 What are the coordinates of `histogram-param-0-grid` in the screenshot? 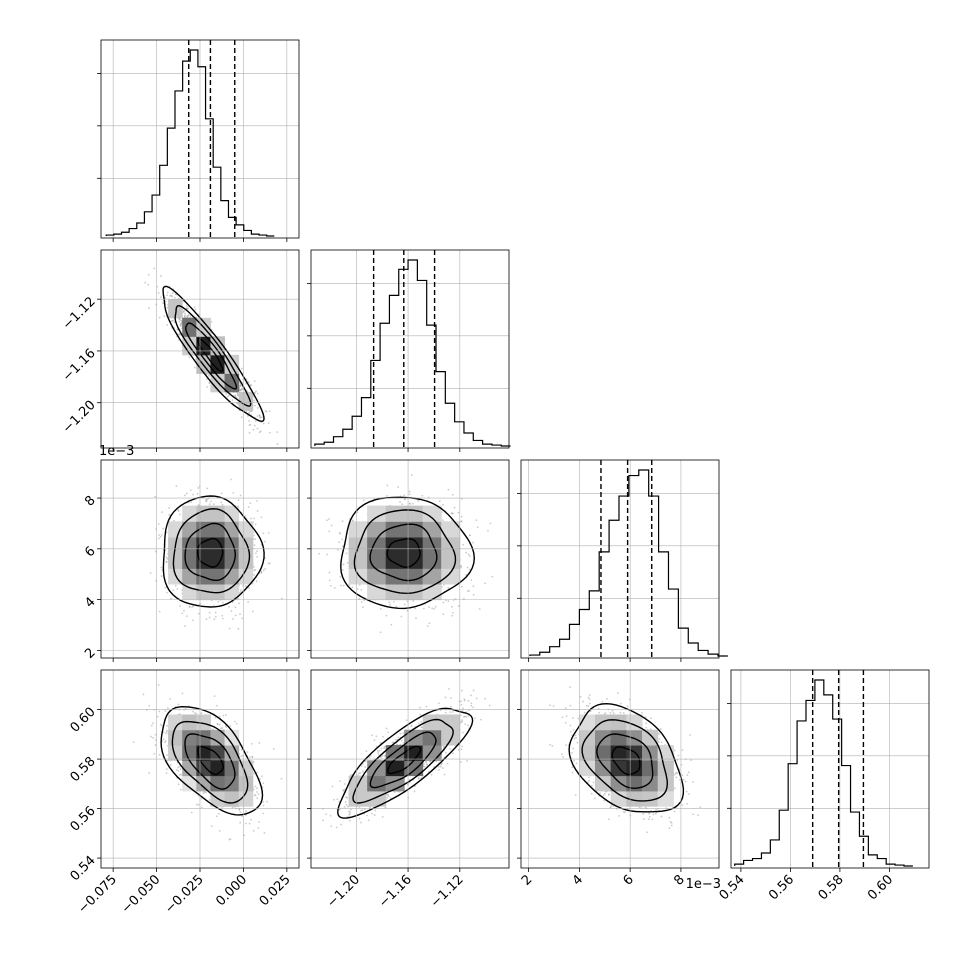 It's located at (198, 125).